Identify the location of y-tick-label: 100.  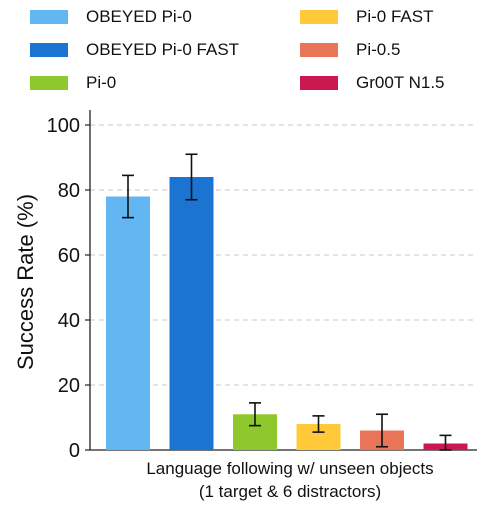
(63, 126).